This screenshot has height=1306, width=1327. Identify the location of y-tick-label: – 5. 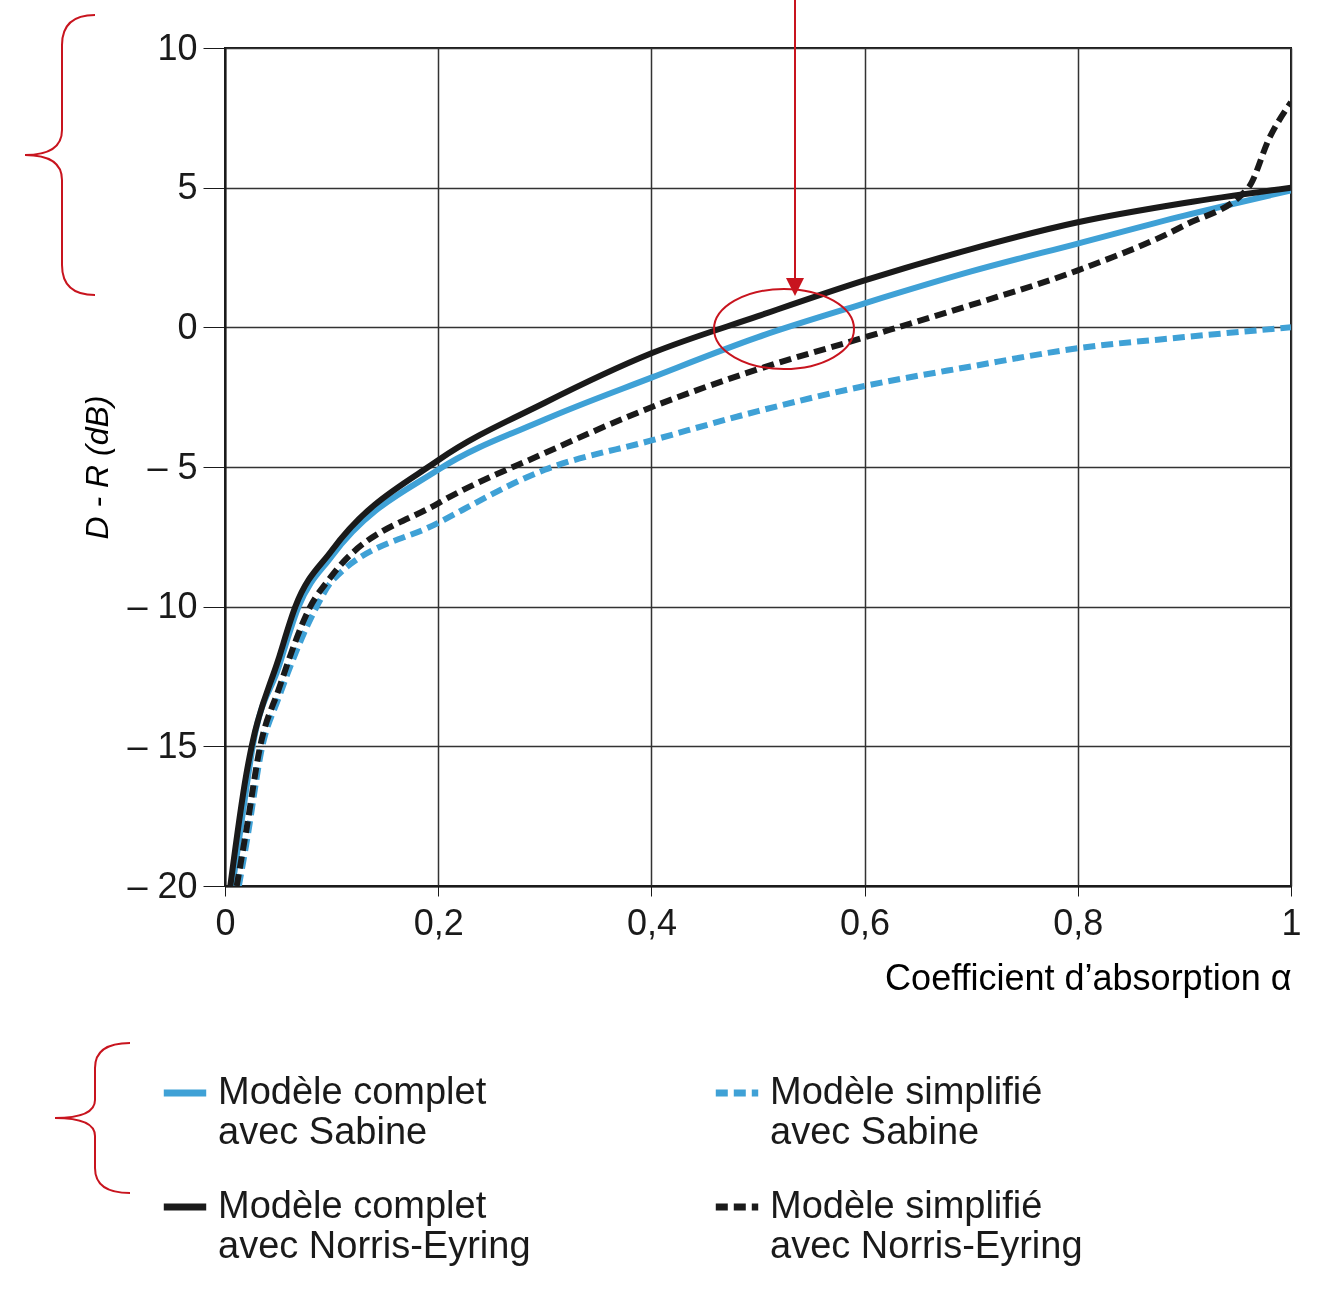
(172, 466).